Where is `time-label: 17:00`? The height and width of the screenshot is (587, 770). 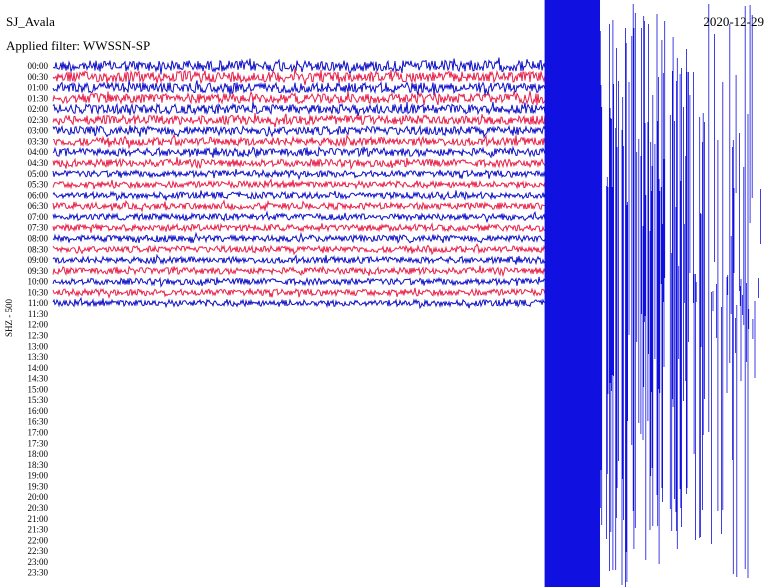
time-label: 17:00 is located at coordinates (37, 433).